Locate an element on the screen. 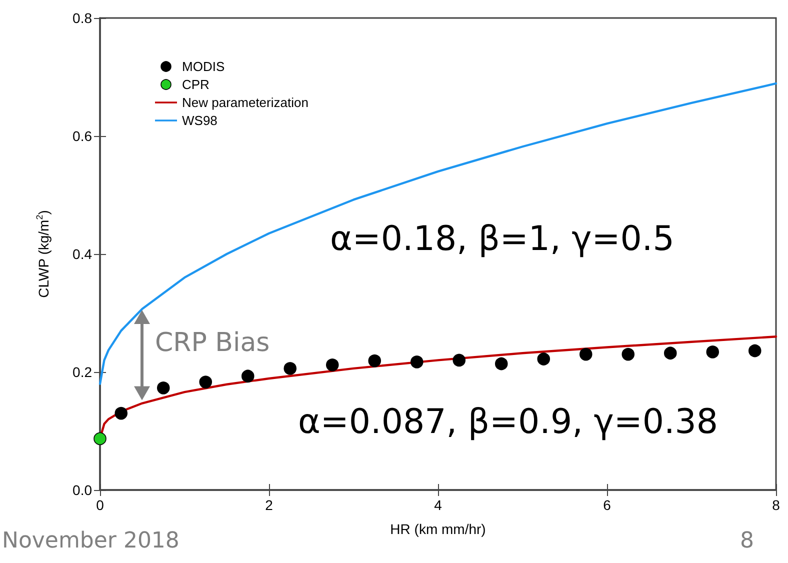 This screenshot has width=788, height=563. y-tick-label: 0.6 is located at coordinates (82, 136).